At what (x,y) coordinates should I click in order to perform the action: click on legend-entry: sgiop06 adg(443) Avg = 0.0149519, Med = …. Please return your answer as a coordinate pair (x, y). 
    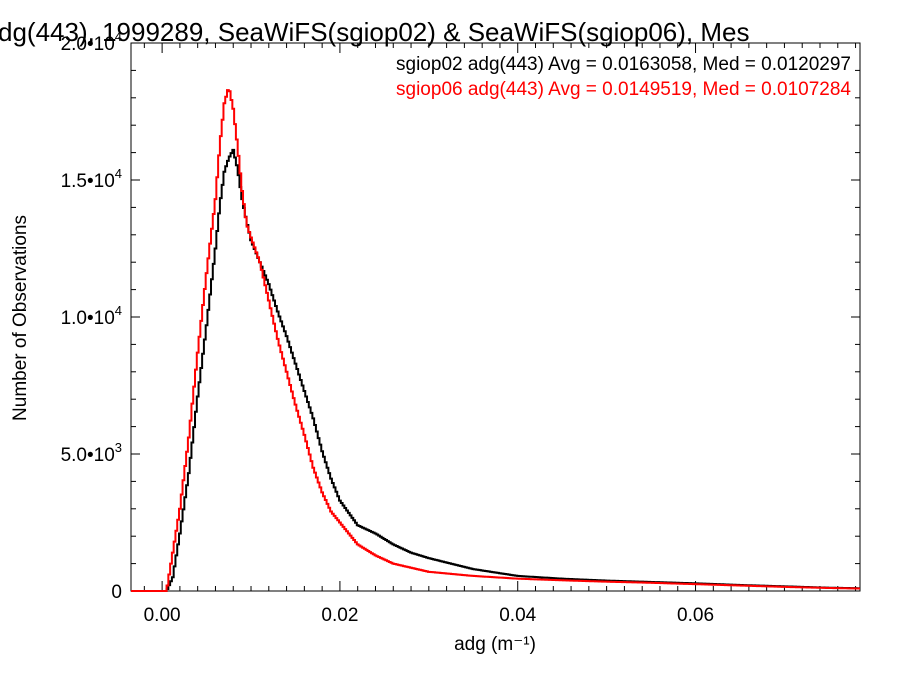
    Looking at the image, I should click on (623, 89).